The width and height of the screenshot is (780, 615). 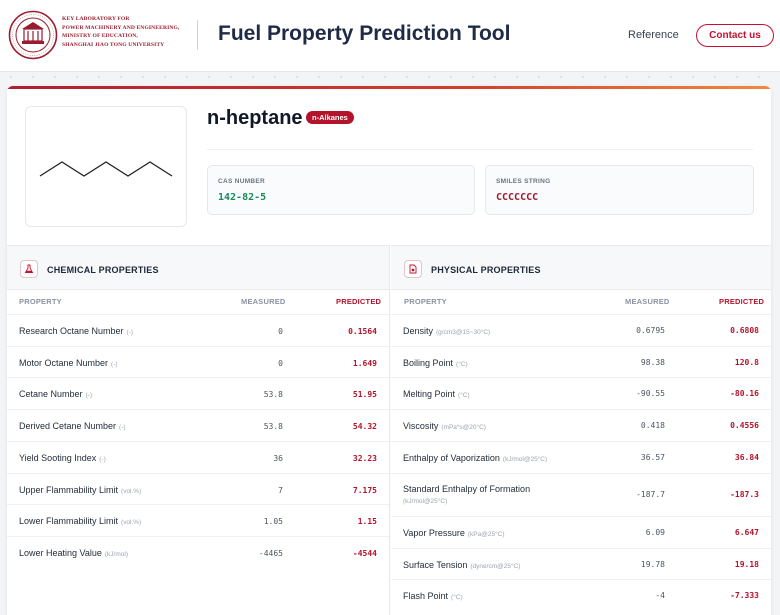 What do you see at coordinates (73, 552) in the screenshot?
I see `property-name: Lower Heating Value (kJ/mol)` at bounding box center [73, 552].